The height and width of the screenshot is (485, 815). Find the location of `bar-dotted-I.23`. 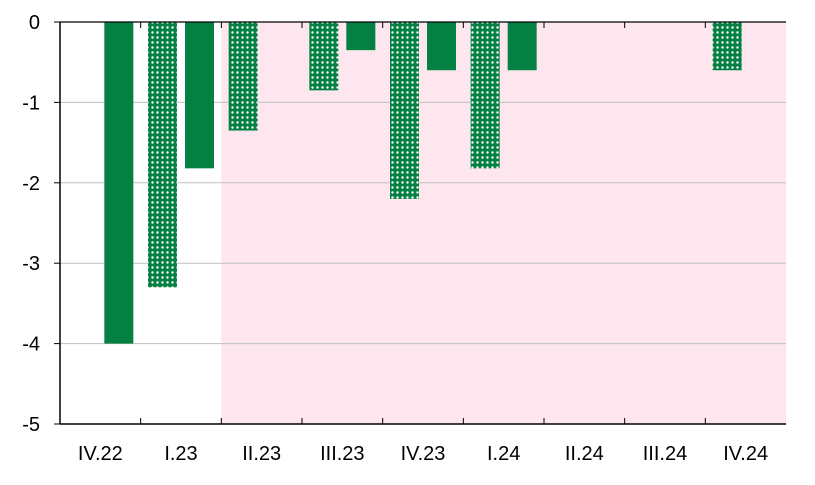

bar-dotted-I.23 is located at coordinates (162, 155).